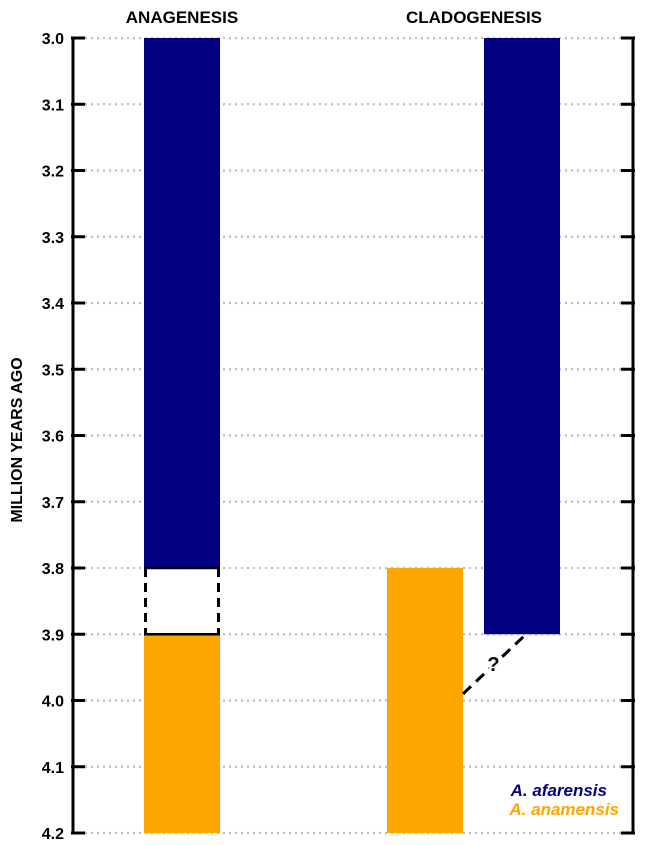 Image resolution: width=645 pixels, height=845 pixels. I want to click on y-tick-label: 4.1, so click(53, 768).